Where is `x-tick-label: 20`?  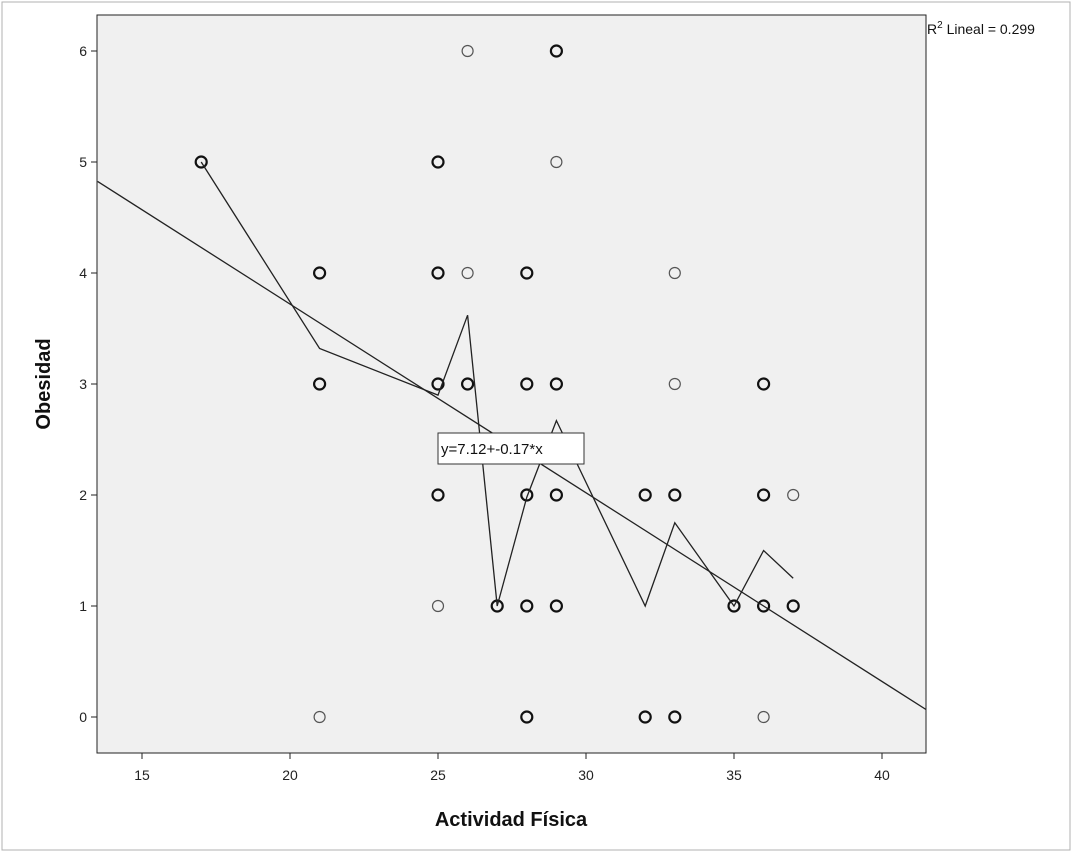
x-tick-label: 20 is located at coordinates (290, 775).